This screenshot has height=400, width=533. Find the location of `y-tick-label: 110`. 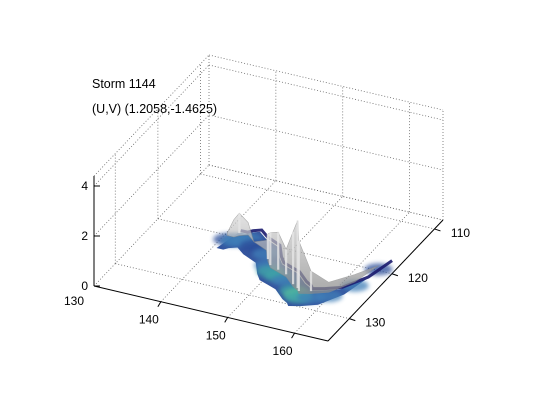

y-tick-label: 110 is located at coordinates (460, 233).